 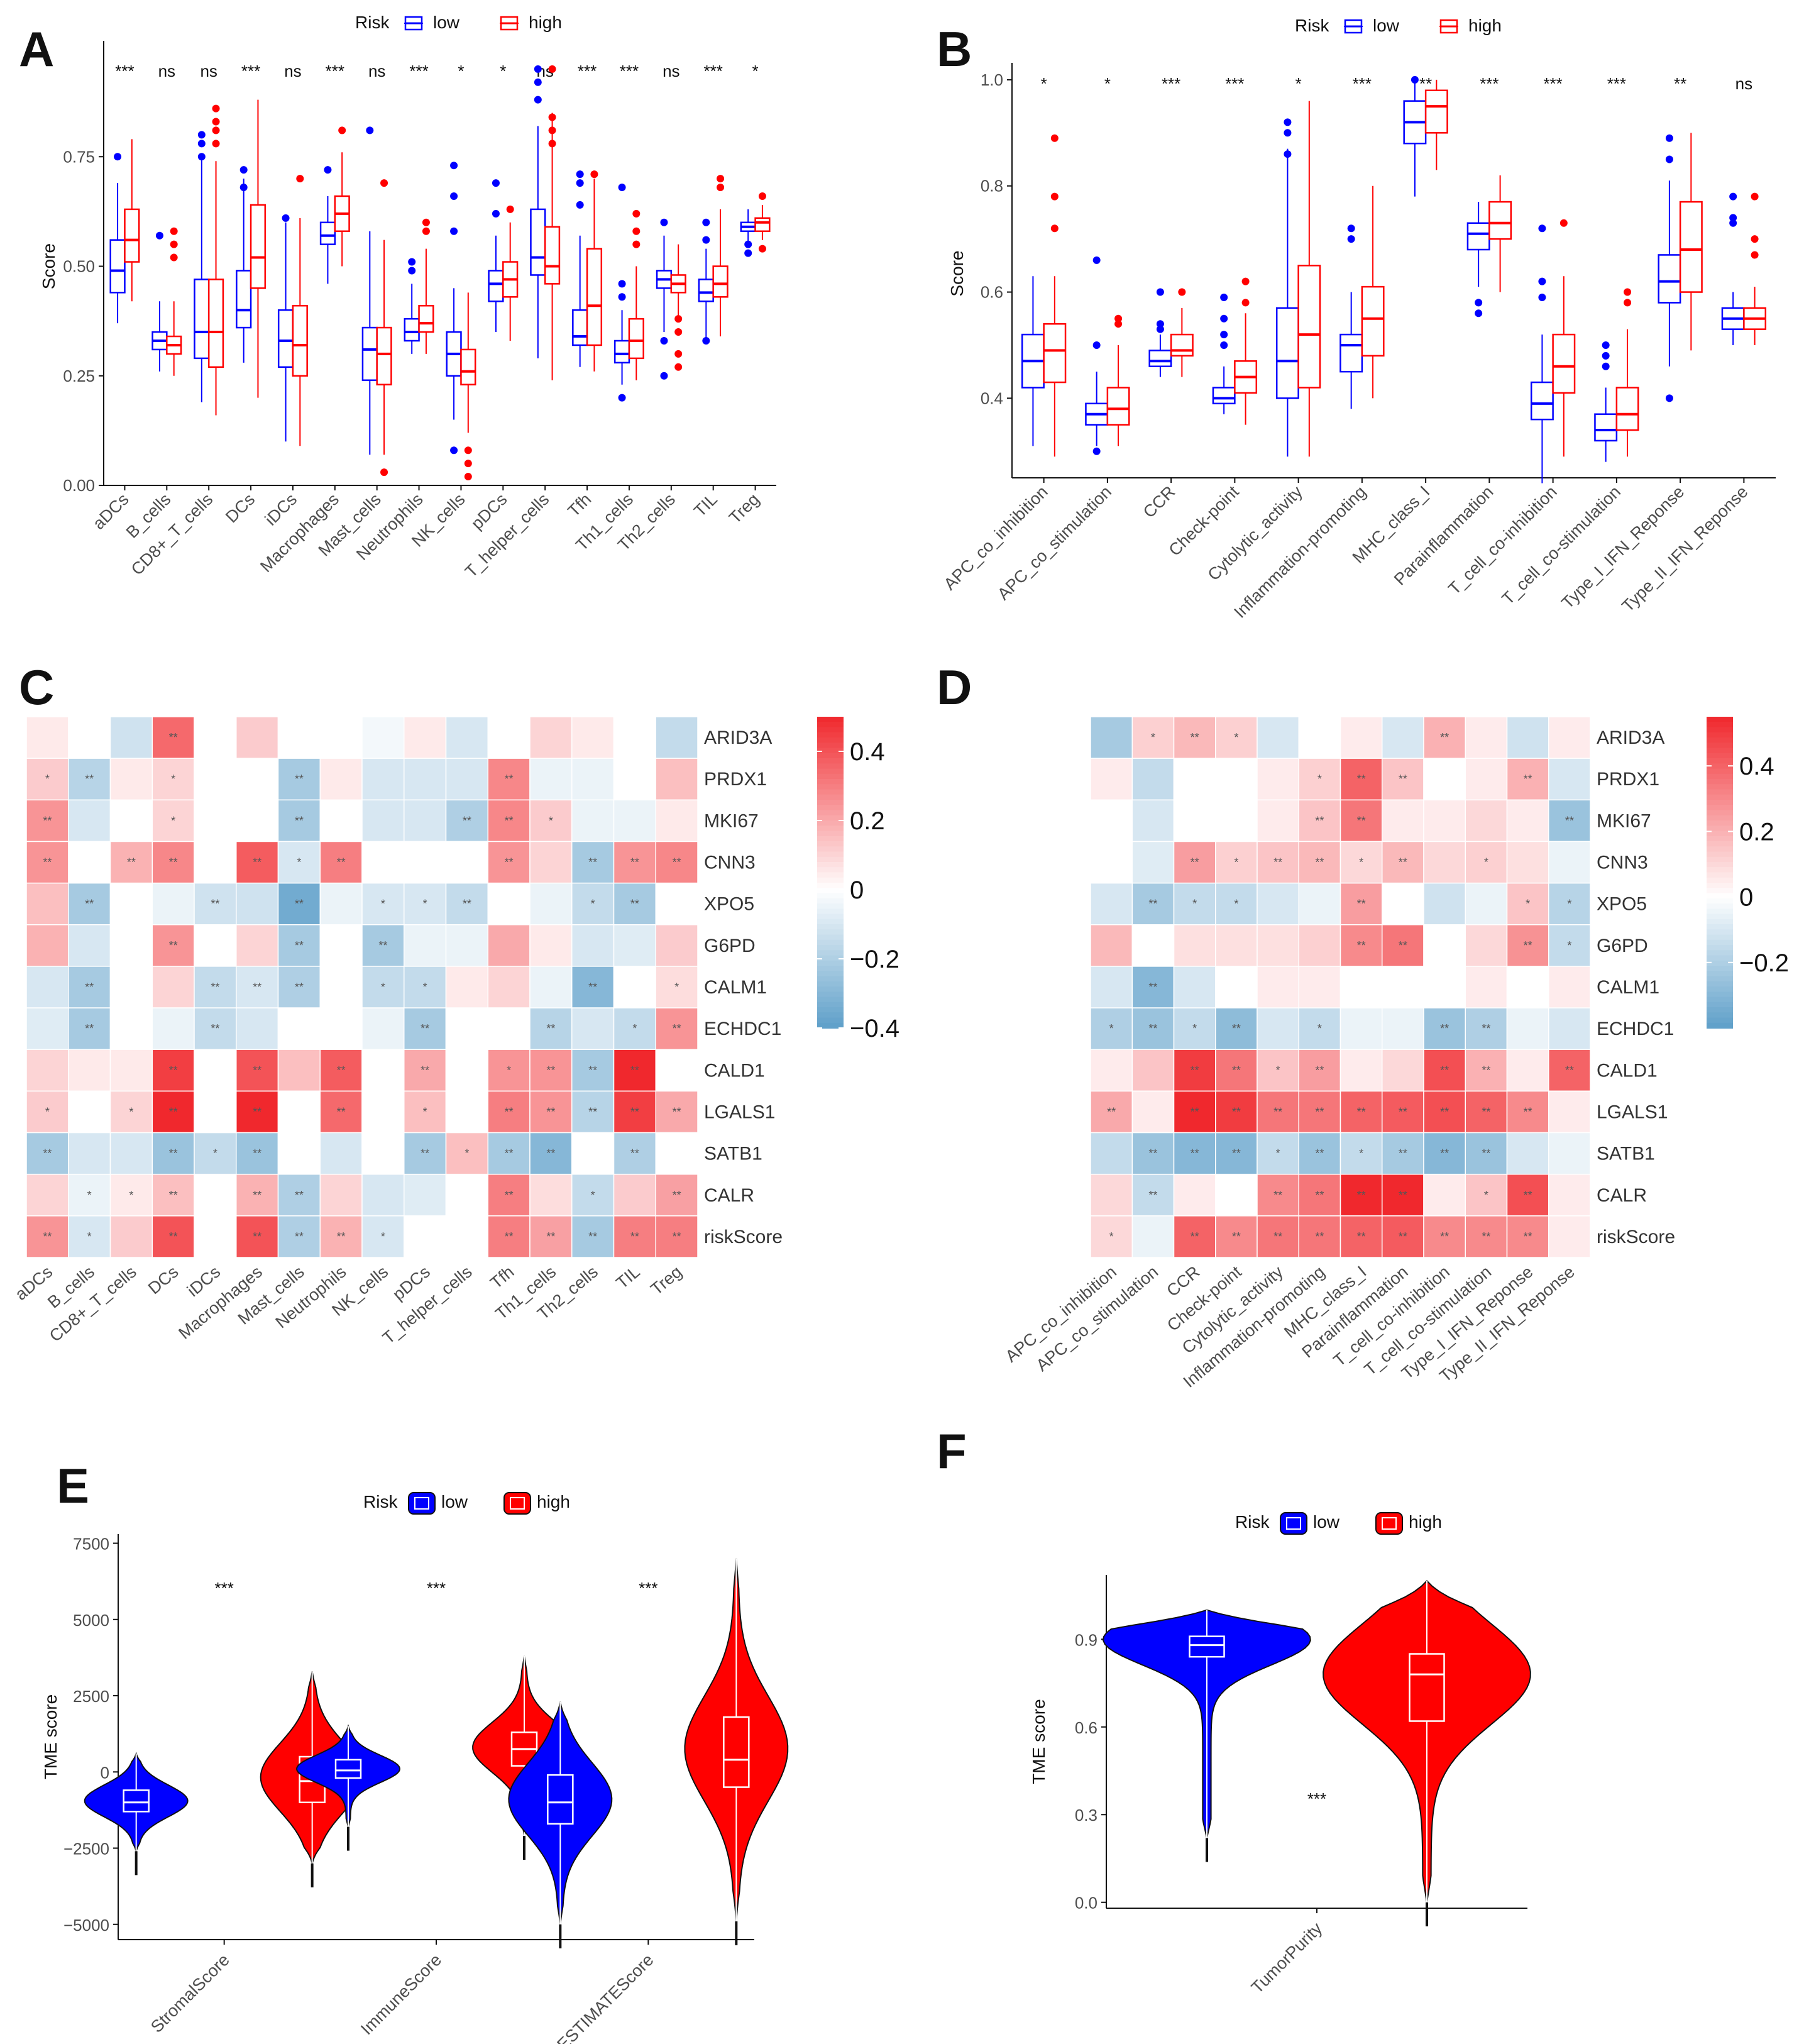 What do you see at coordinates (713, 71) in the screenshot?
I see `significance-label: ***` at bounding box center [713, 71].